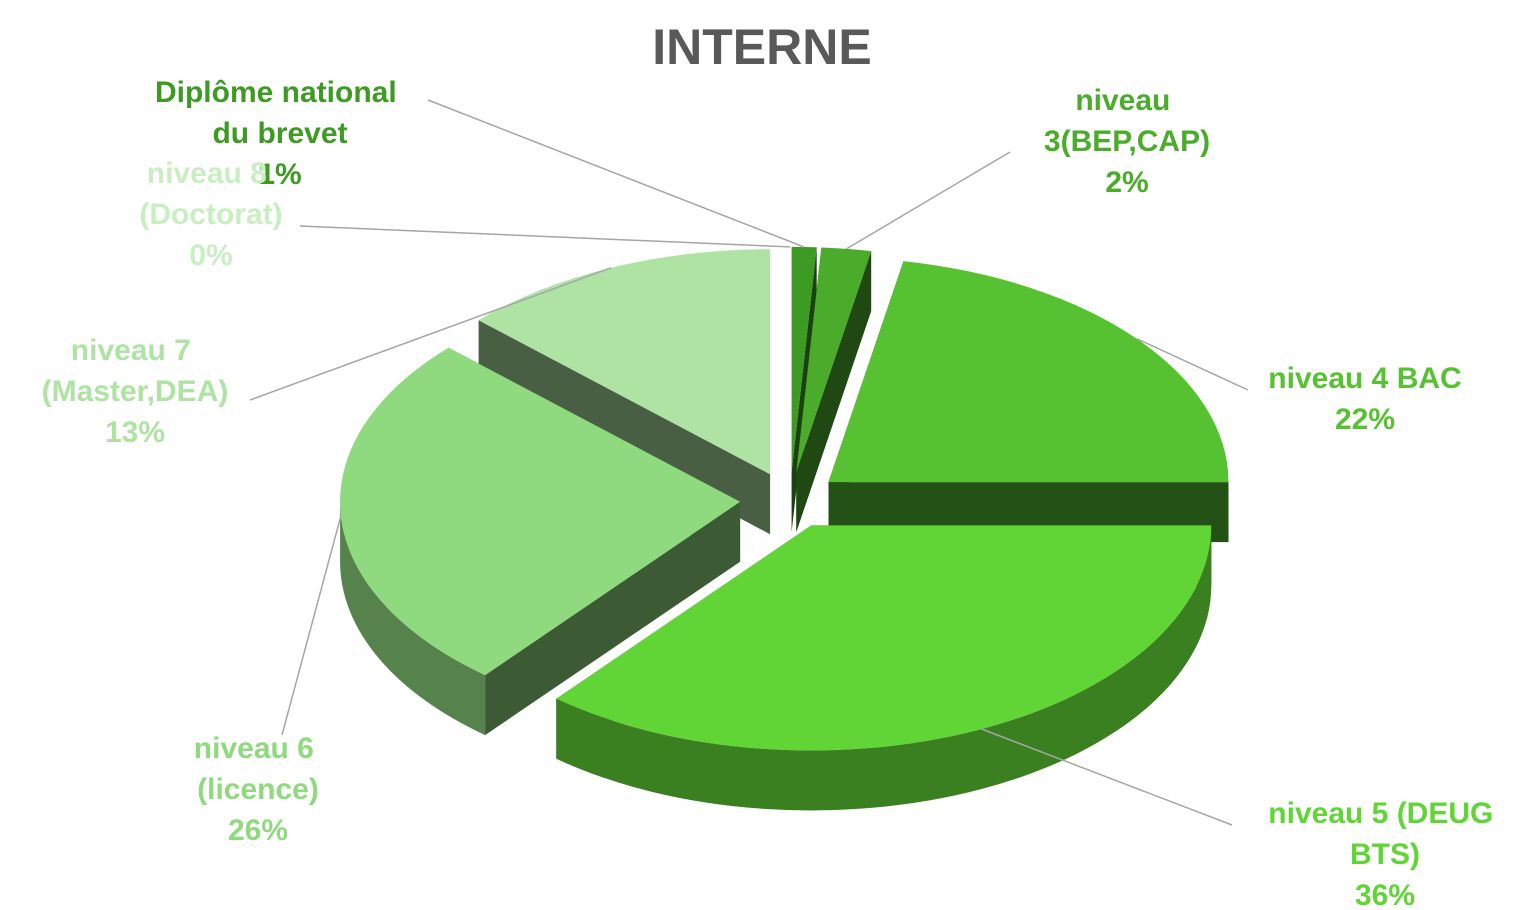  Describe the element at coordinates (211, 173) in the screenshot. I see `label-line: niveau 8` at that location.